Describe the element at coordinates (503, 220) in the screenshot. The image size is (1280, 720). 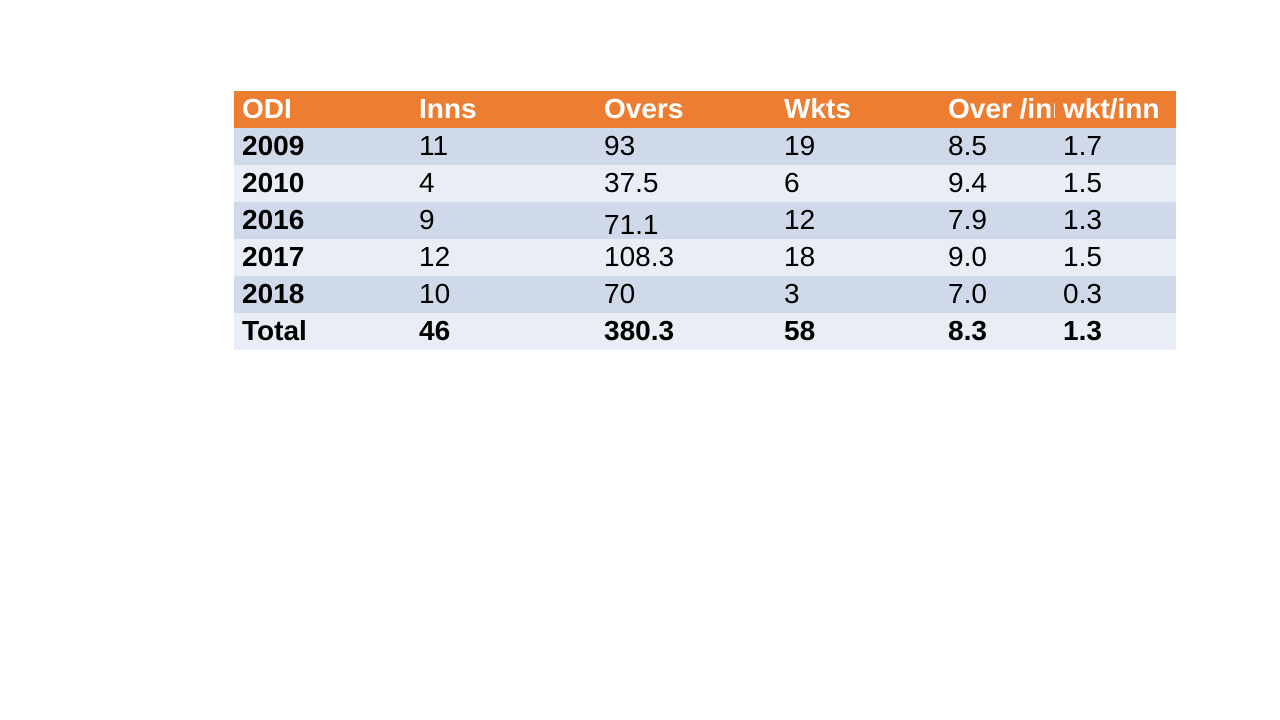
I see `cell-inns: 9` at that location.